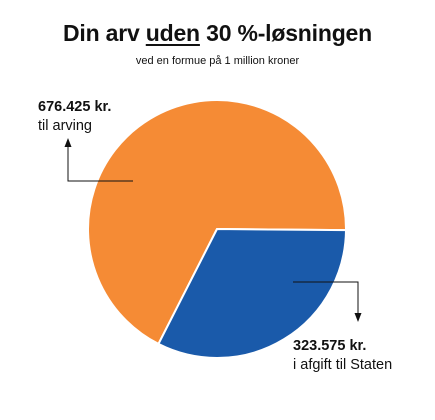  What do you see at coordinates (285, 33) in the screenshot?
I see `title-post: 30 %-løsningen` at bounding box center [285, 33].